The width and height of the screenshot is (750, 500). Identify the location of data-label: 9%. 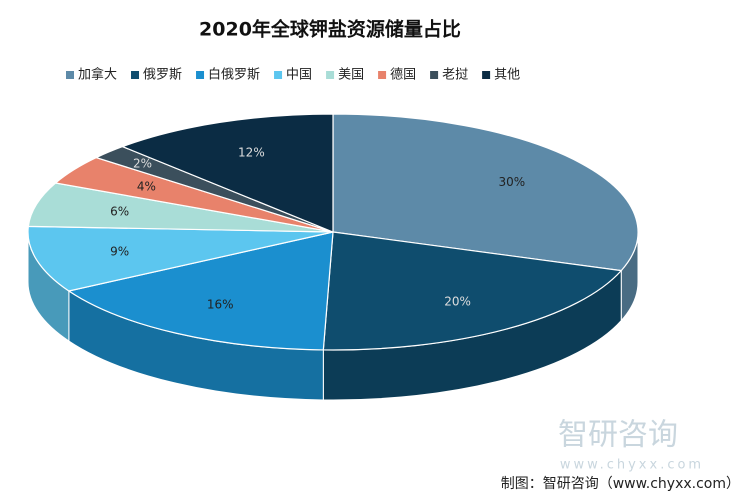
(119, 252).